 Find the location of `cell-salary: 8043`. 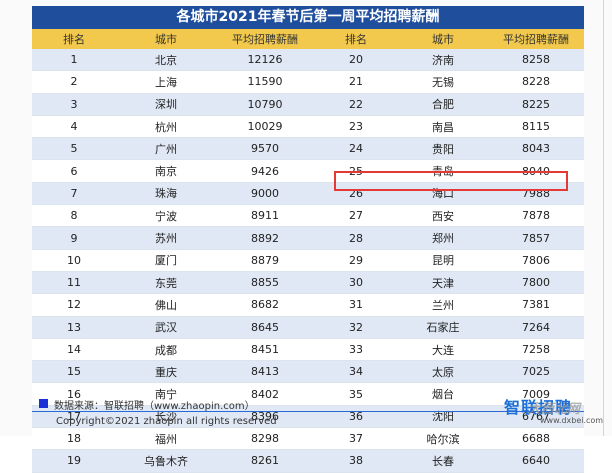

cell-salary: 8043 is located at coordinates (536, 149).